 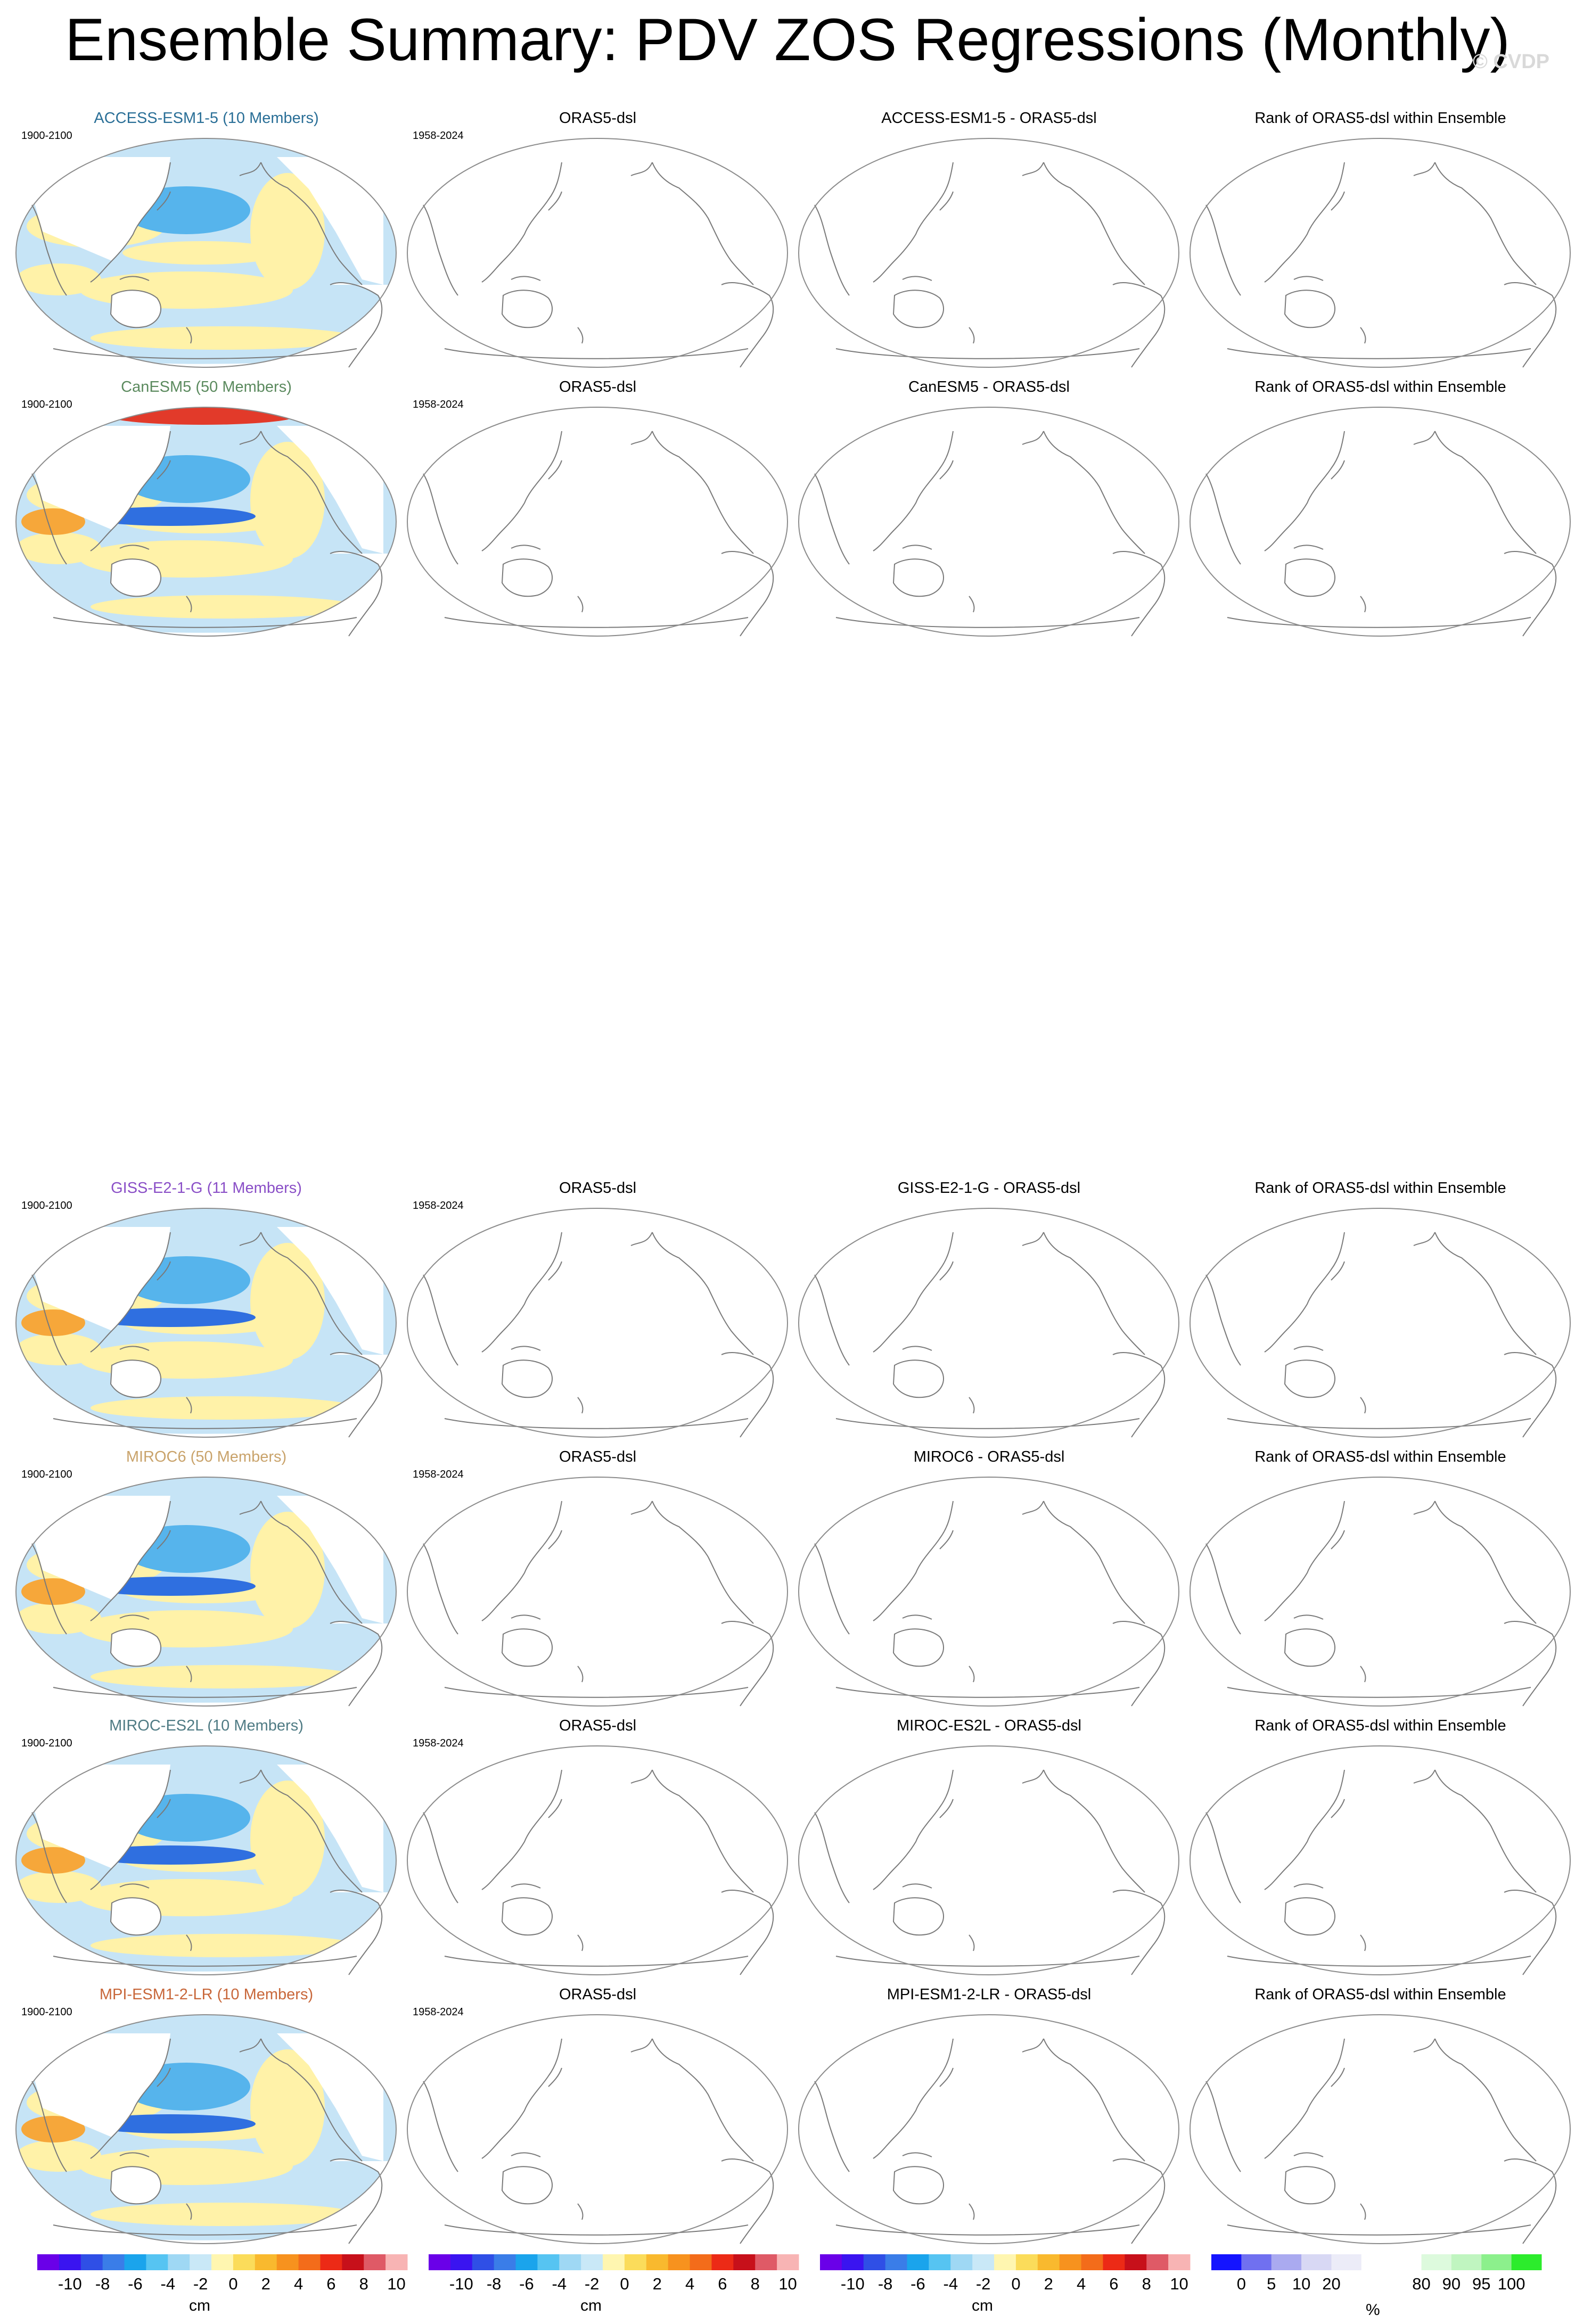 I want to click on diff-panel: MIROC6 - ORAS5-dsl, so click(x=989, y=1581).